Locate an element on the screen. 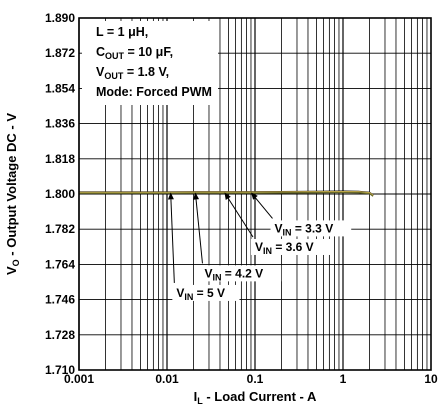  y-tick-label: 1.818 is located at coordinates (60, 159).